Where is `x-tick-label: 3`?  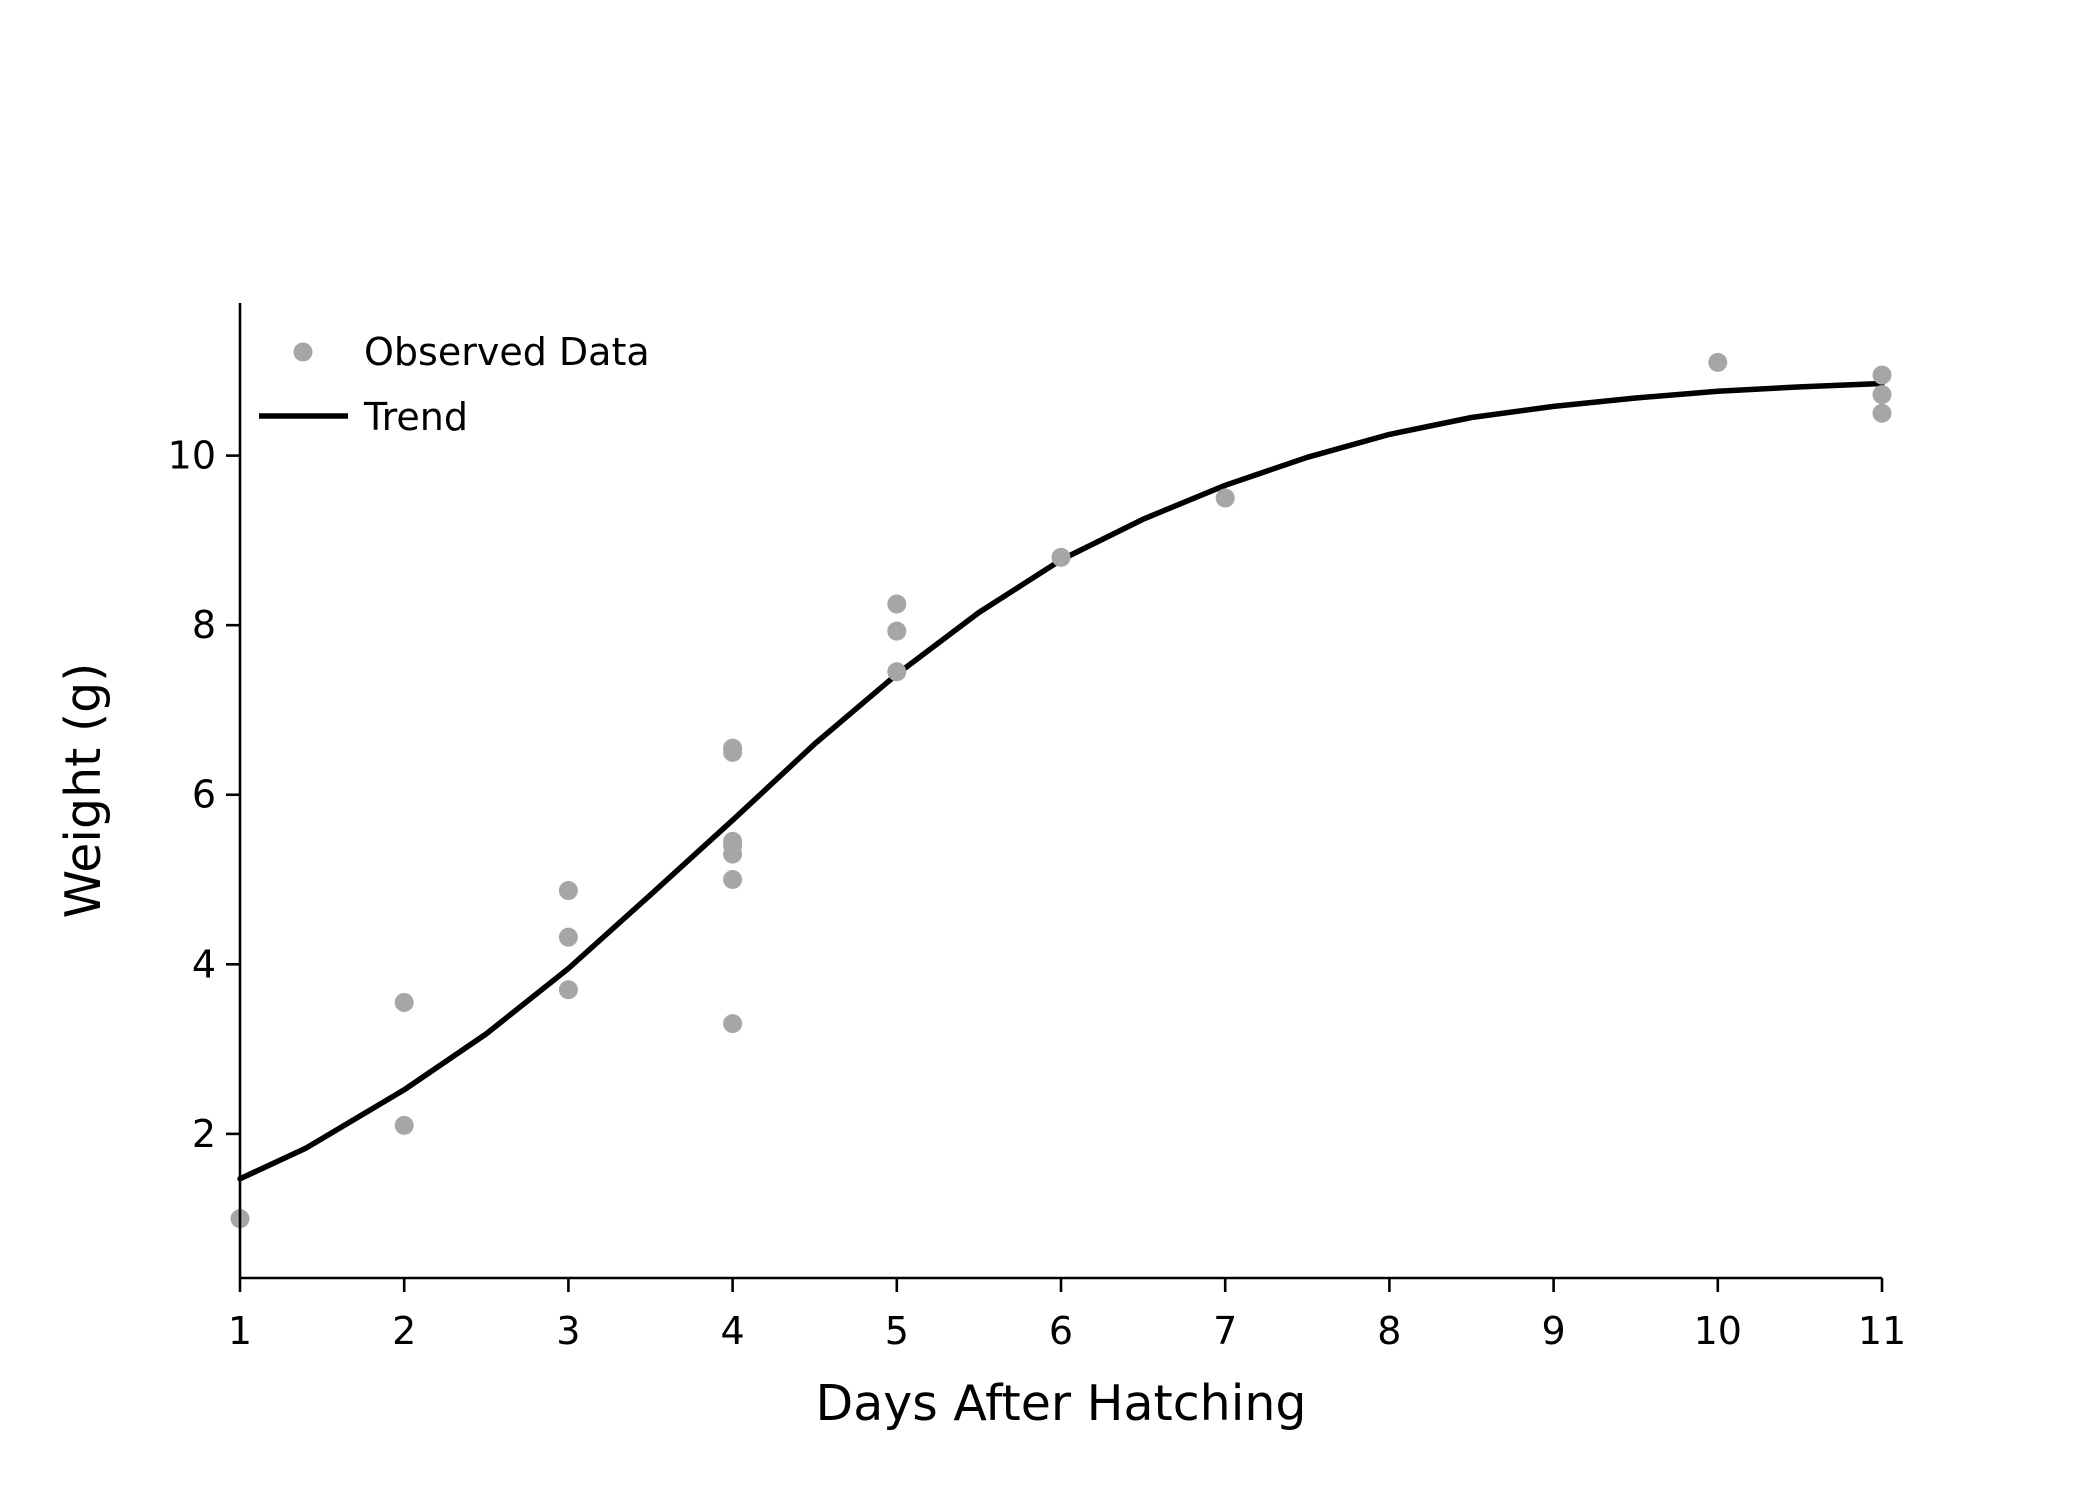 x-tick-label: 3 is located at coordinates (568, 1331).